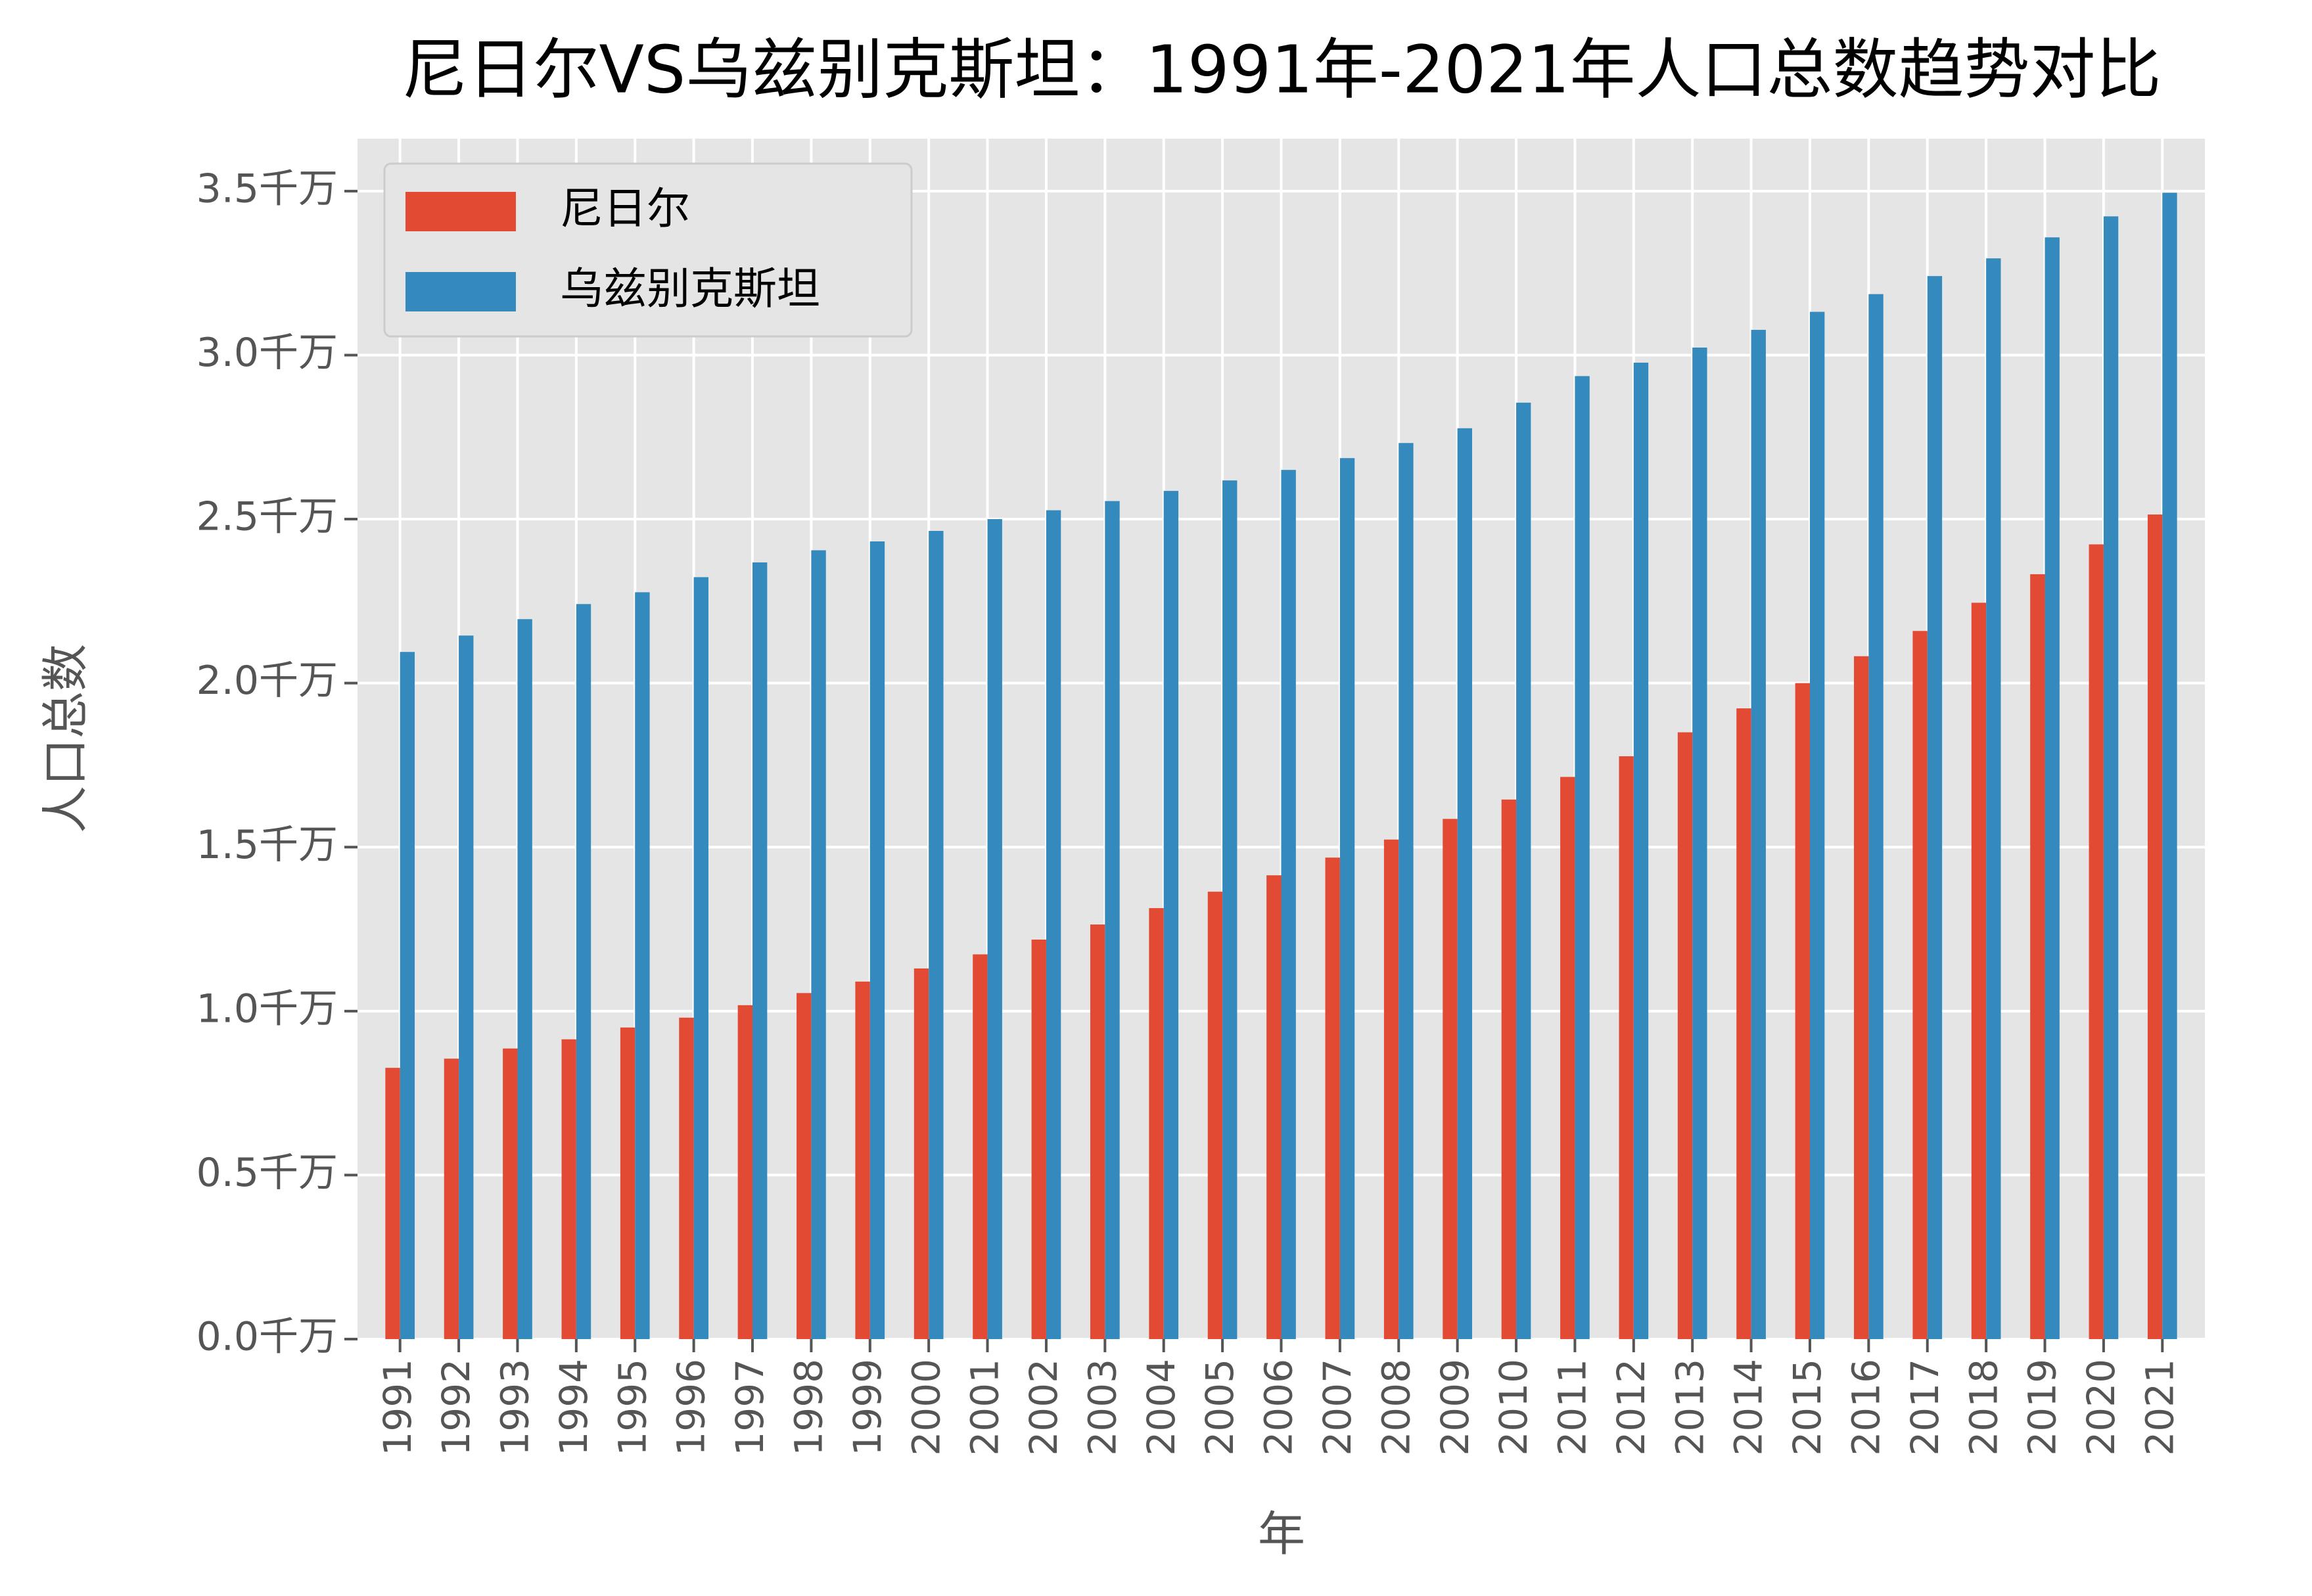  I want to click on x-tick-label: 2021, so click(2159, 1407).